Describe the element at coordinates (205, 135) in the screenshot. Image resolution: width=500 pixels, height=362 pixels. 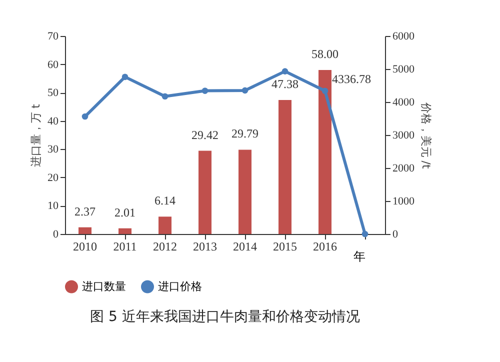
I see `data-label: 29.42` at that location.